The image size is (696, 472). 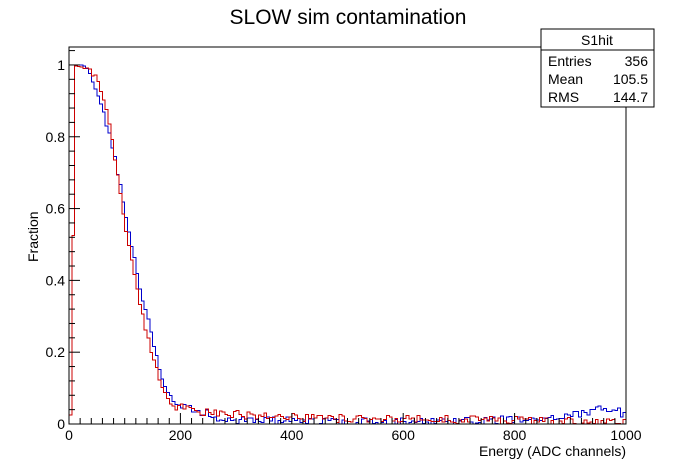 What do you see at coordinates (181, 435) in the screenshot?
I see `x-tick-label: 200` at bounding box center [181, 435].